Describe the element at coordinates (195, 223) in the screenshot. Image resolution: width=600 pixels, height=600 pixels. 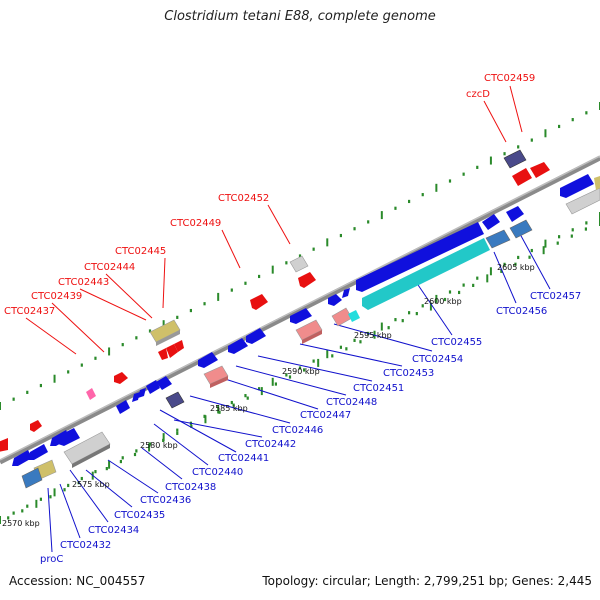
I see `gene-label: CTC02449` at that location.